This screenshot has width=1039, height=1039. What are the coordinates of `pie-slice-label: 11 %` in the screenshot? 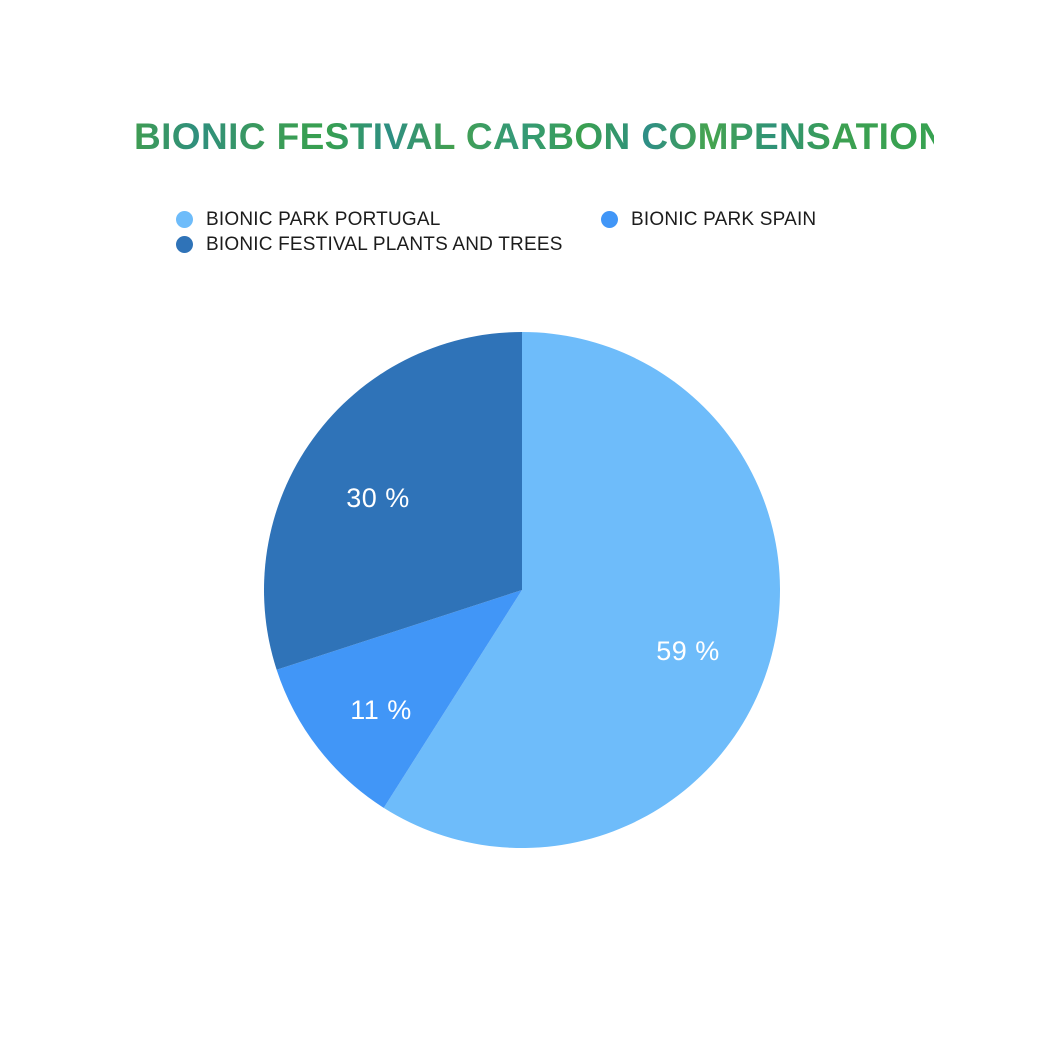 It's located at (381, 710).